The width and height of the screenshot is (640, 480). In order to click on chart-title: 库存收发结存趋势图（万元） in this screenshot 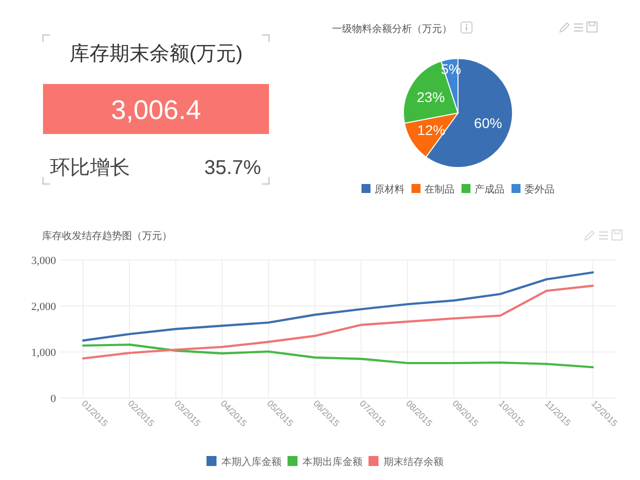, I will do `click(107, 236)`.